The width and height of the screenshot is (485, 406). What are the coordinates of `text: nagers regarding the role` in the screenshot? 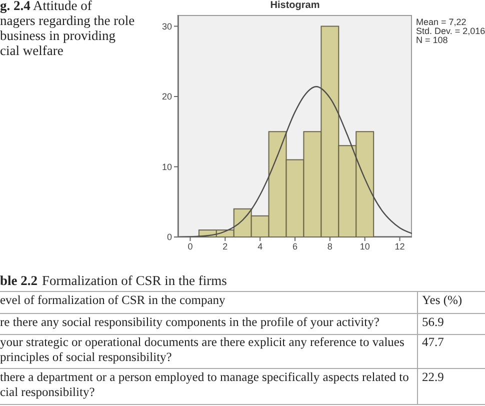 It's located at (67, 21).